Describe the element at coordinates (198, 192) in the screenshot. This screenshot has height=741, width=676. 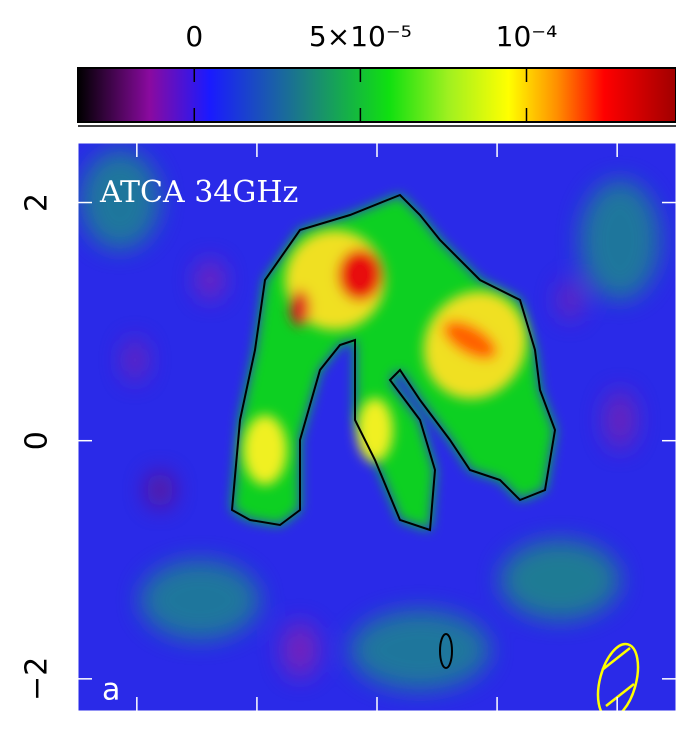
I see `annotation: ATCA 34GHz` at that location.